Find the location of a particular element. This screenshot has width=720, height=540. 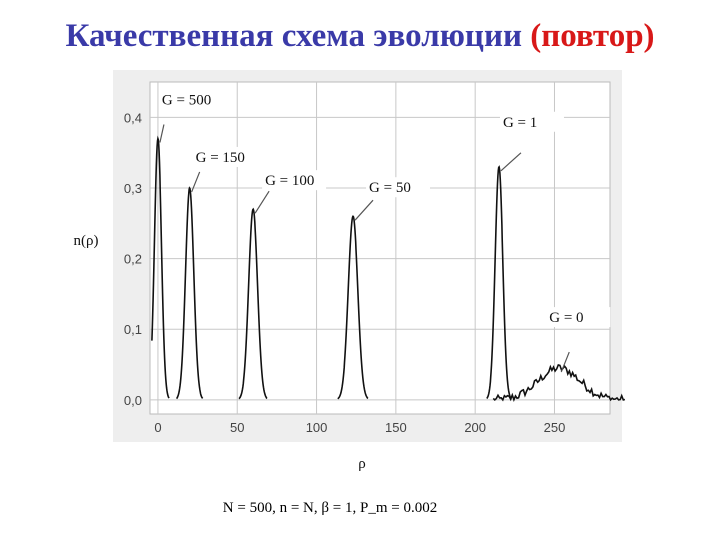

parameters-text: N = 500, n = N, β = 1, P_m = 0.002 is located at coordinates (330, 508).